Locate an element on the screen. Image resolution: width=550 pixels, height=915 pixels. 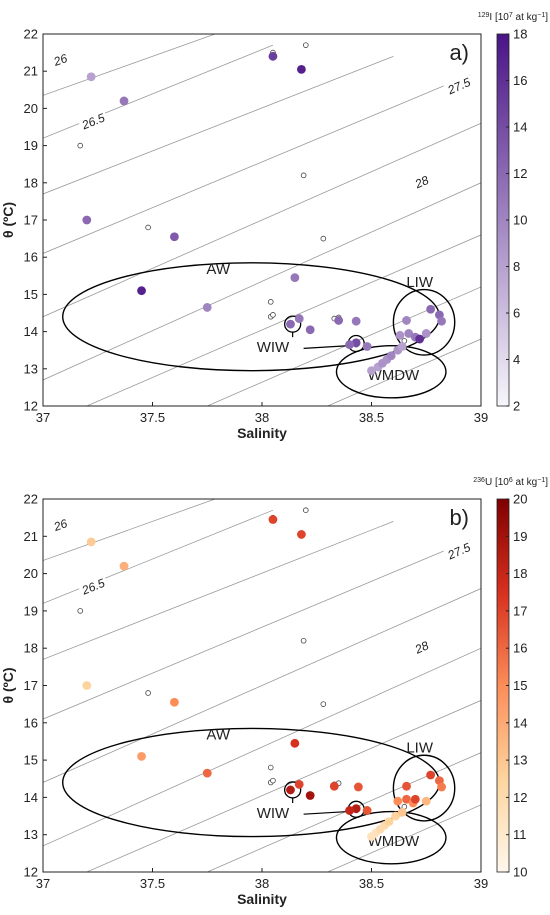
colorbar-tick-label: 18 is located at coordinates (520, 34).